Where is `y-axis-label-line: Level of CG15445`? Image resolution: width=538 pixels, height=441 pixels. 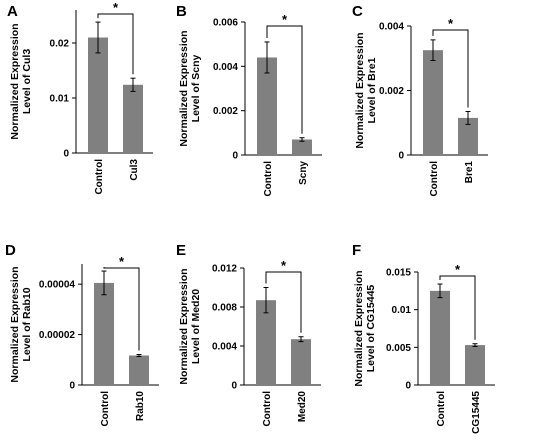
y-axis-label-line: Level of CG15445 is located at coordinates (371, 329).